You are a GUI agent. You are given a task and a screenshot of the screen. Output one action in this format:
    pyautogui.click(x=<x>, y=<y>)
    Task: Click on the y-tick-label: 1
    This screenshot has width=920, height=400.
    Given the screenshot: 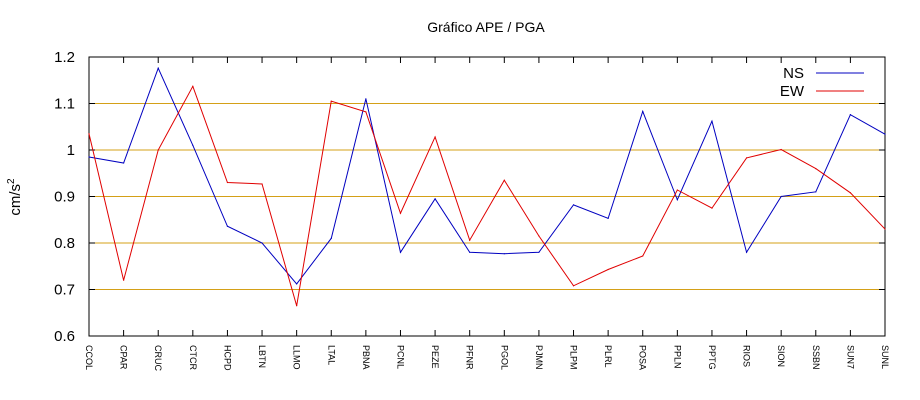 What is the action you would take?
    pyautogui.click(x=71, y=150)
    